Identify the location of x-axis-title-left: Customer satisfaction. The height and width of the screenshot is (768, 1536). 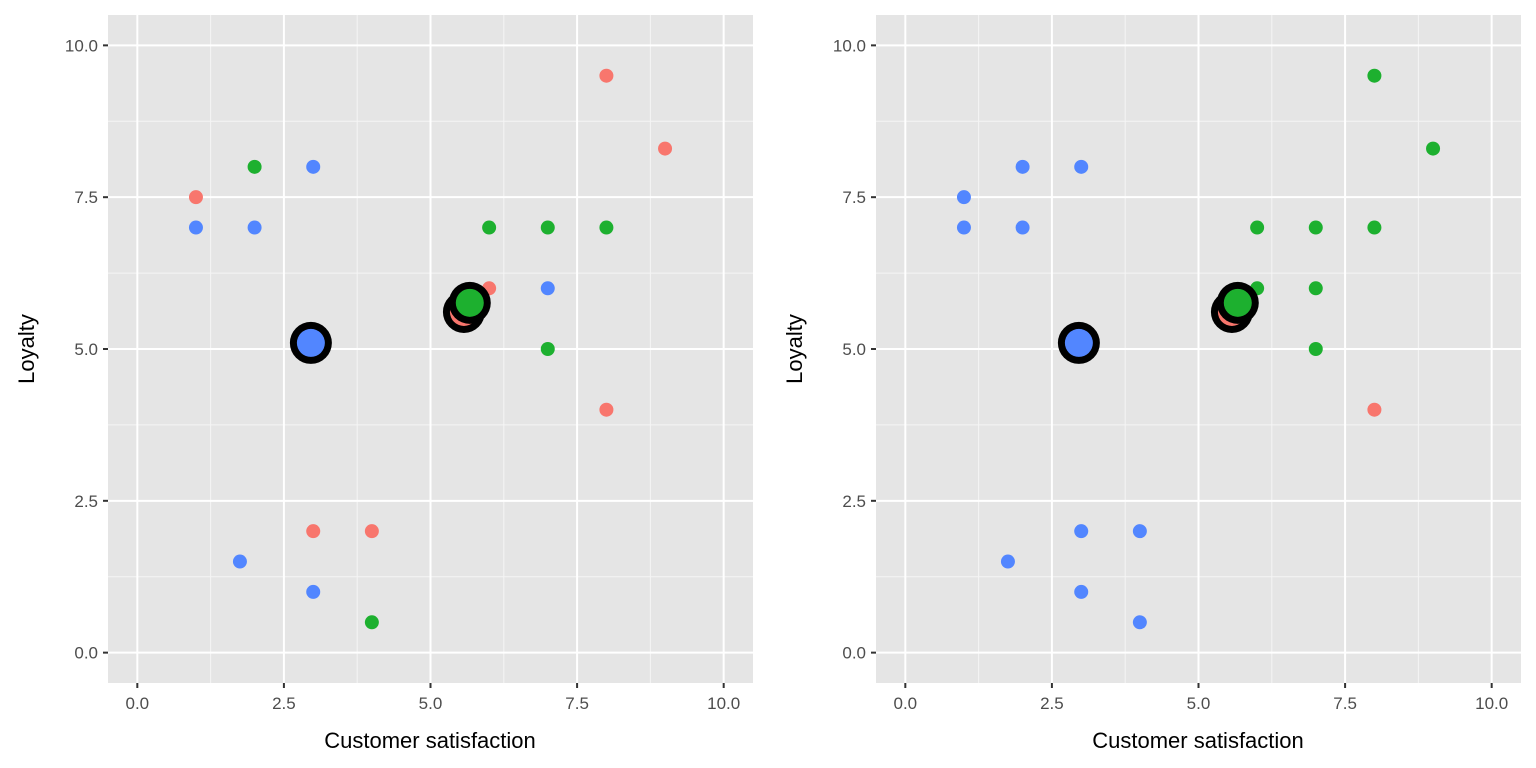
(430, 740).